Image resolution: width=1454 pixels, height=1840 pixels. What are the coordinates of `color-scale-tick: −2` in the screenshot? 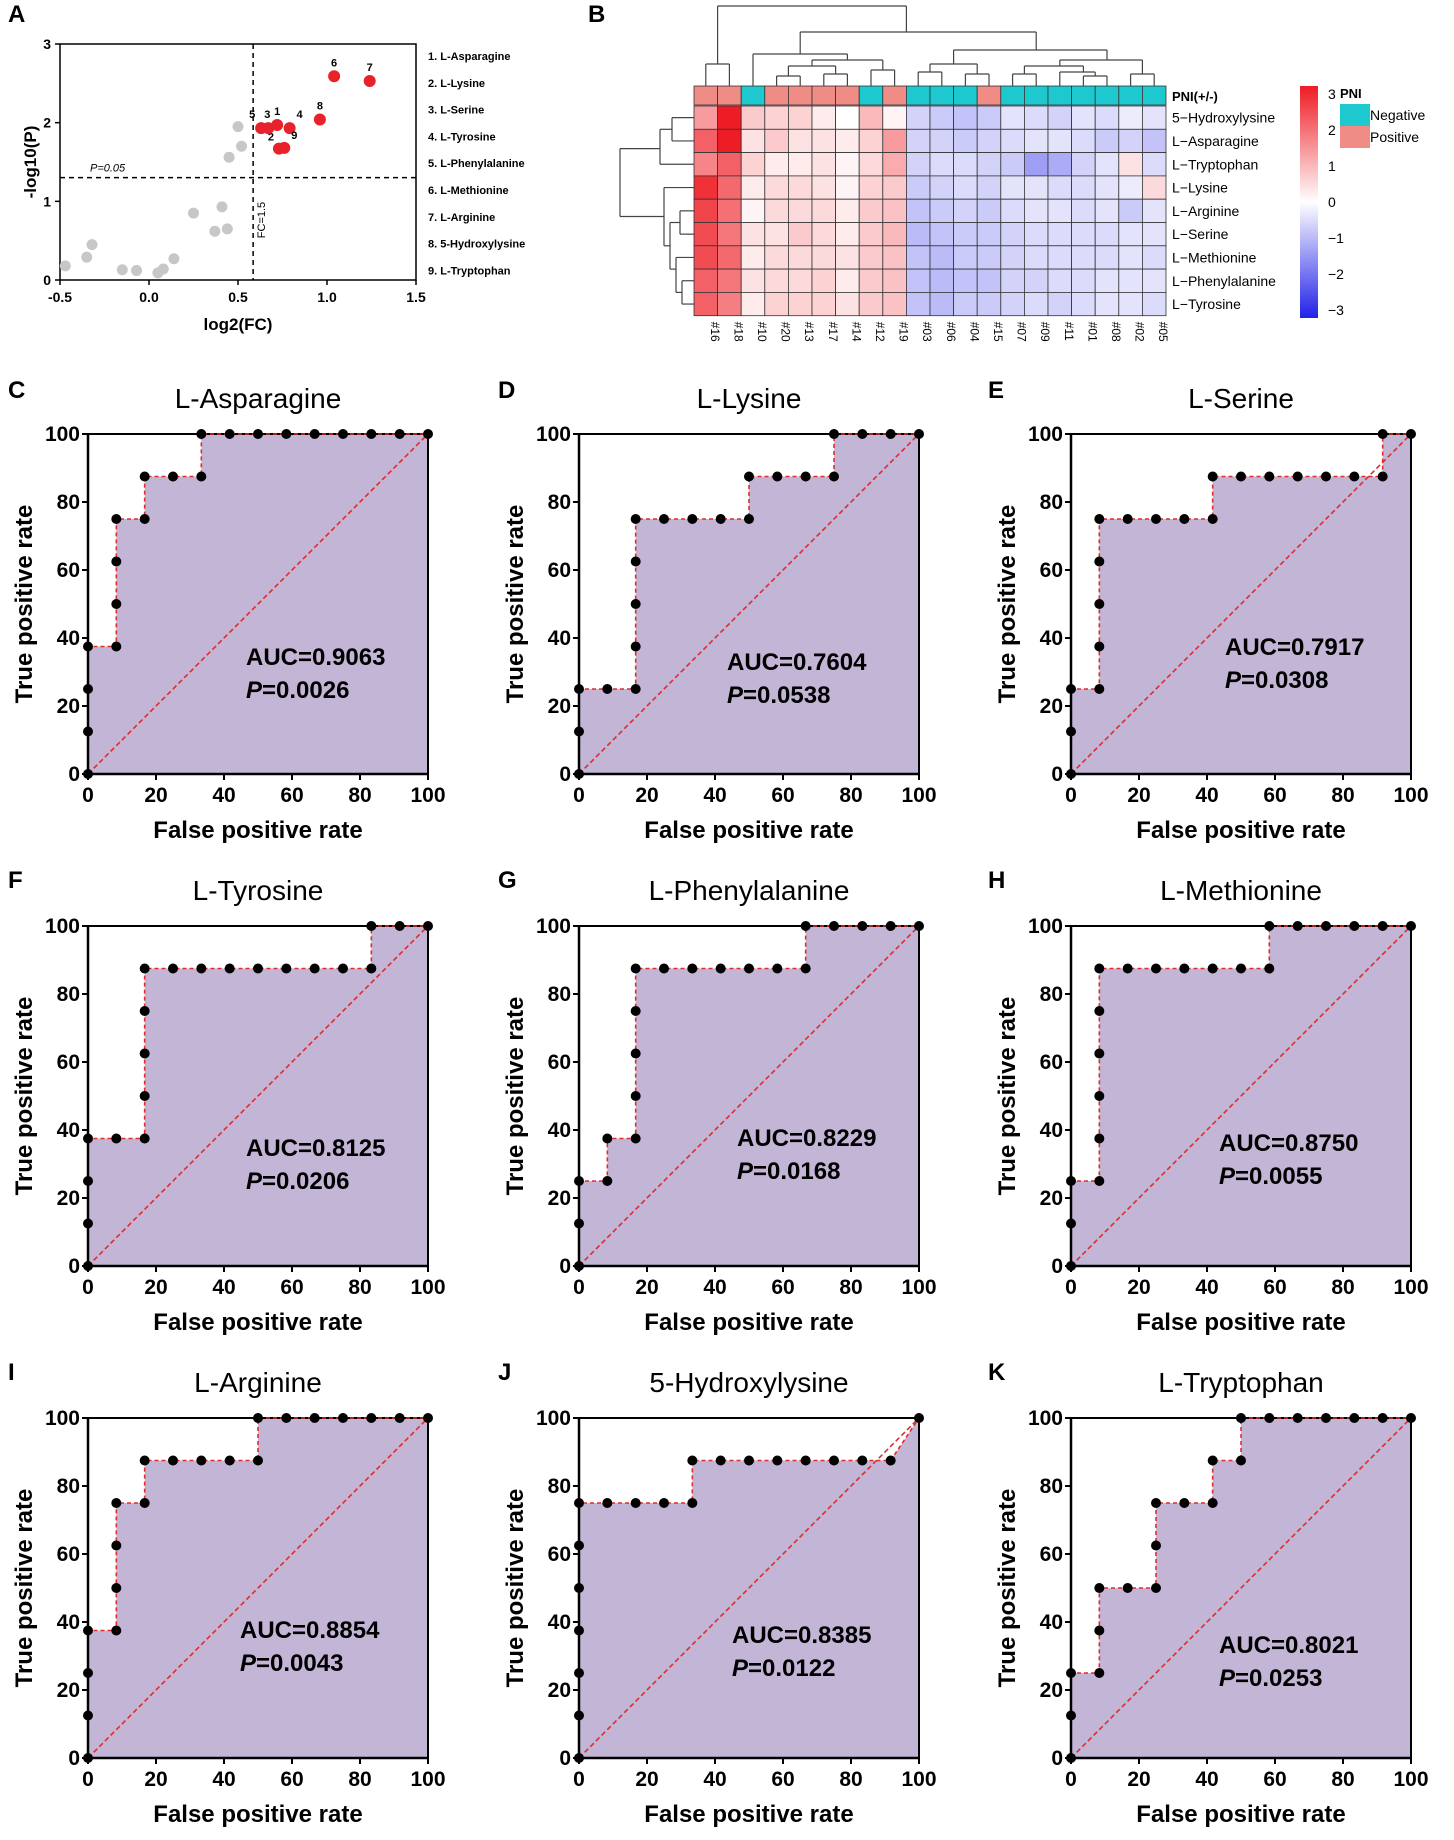 It's located at (1336, 274).